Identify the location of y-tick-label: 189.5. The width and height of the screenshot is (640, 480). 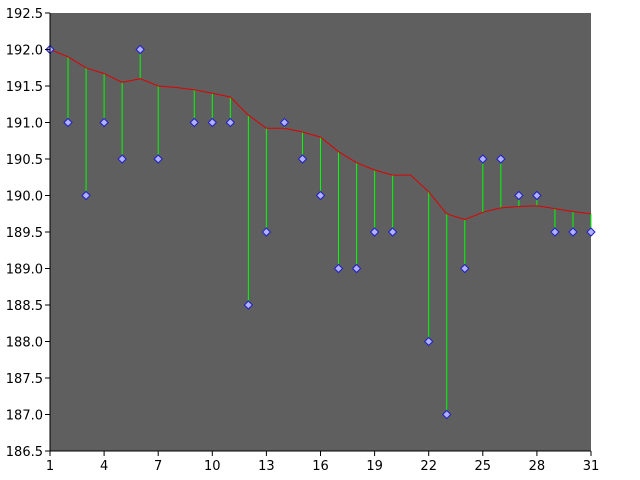
(24, 233).